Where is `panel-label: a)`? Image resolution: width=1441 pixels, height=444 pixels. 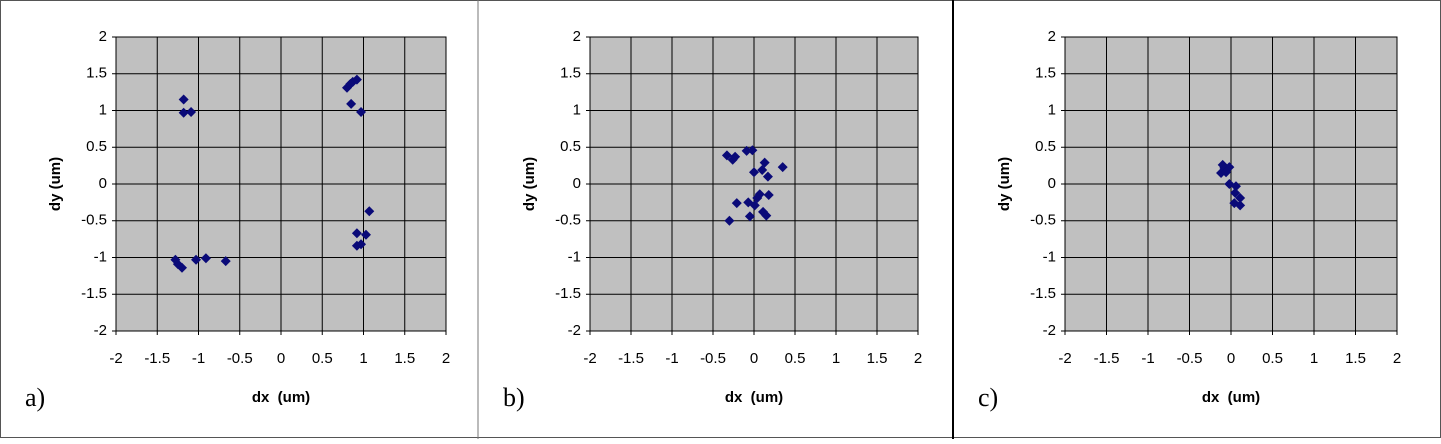 panel-label: a) is located at coordinates (35, 397).